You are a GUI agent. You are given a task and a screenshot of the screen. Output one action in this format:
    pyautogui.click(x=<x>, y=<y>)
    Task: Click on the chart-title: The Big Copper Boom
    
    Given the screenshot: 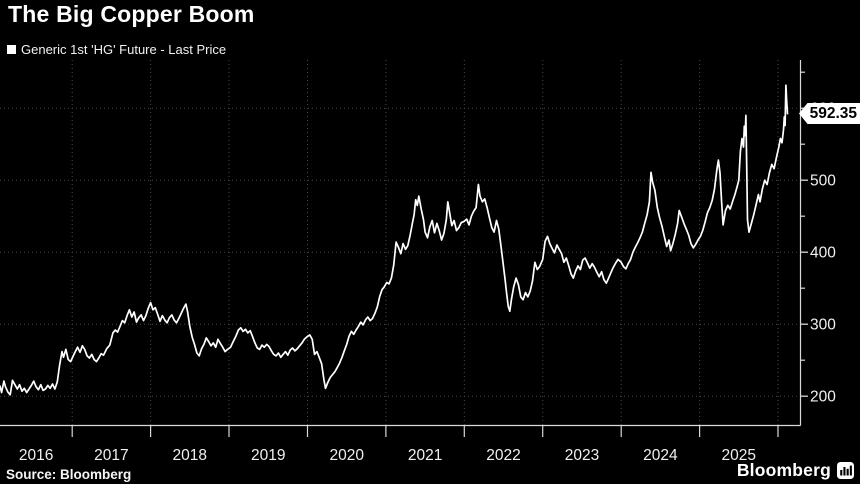 What is the action you would take?
    pyautogui.click(x=131, y=14)
    